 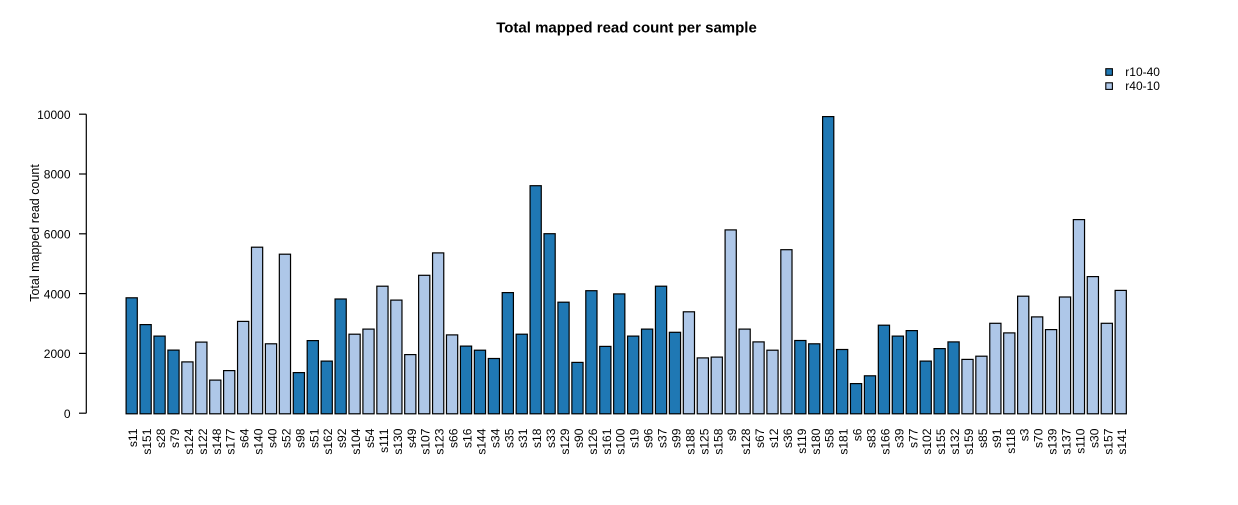 I want to click on svg-text: s35, so click(x=509, y=438).